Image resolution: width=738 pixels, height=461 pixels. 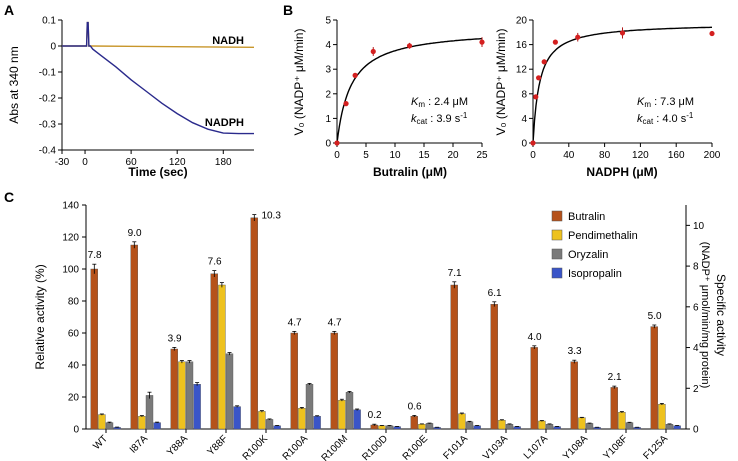 I want to click on b2-xtick-label: 40, so click(x=569, y=155).